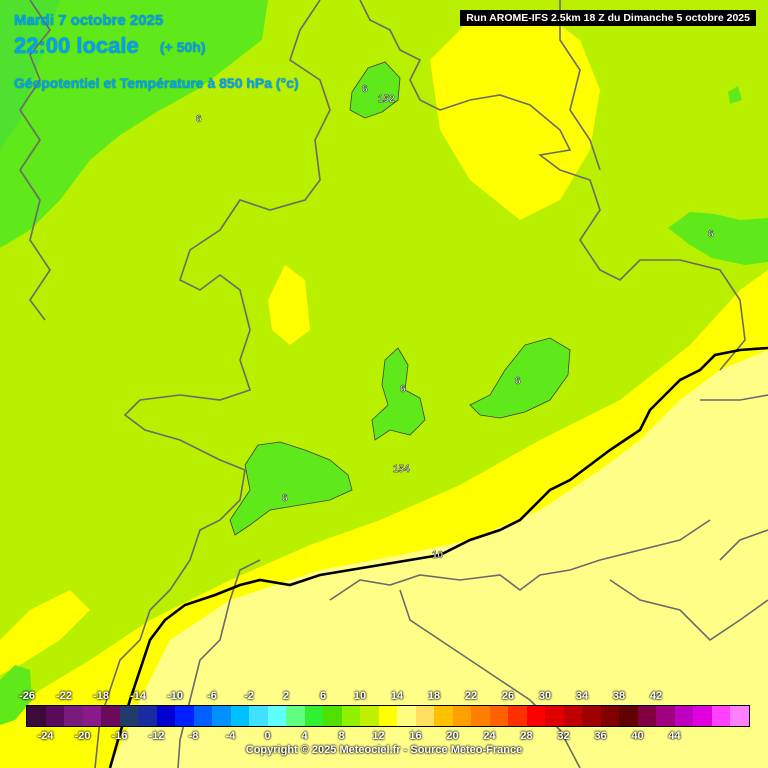 The height and width of the screenshot is (768, 768). What do you see at coordinates (76, 45) in the screenshot?
I see `forecast-local-time: 22:00 locale` at bounding box center [76, 45].